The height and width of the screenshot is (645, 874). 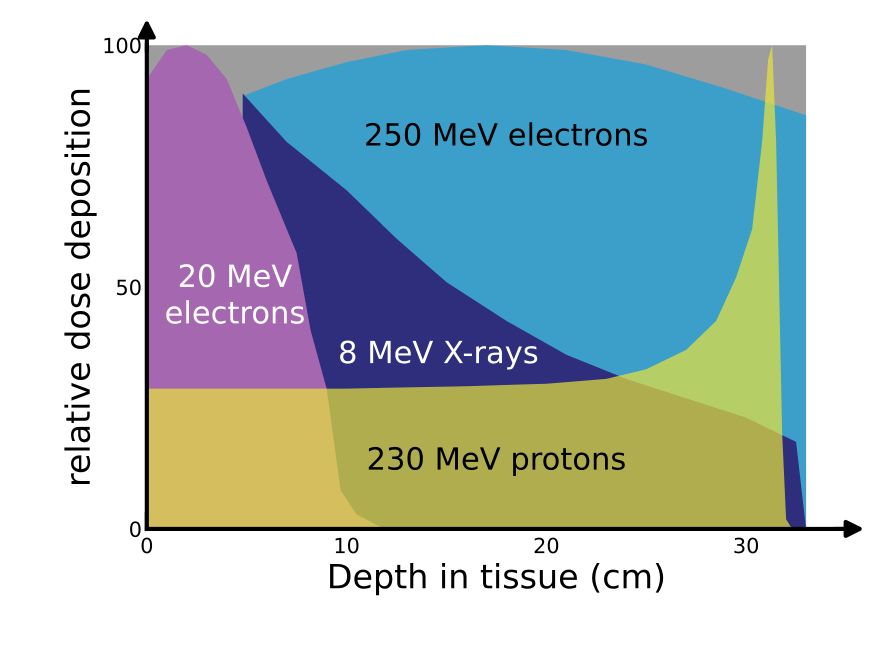 What do you see at coordinates (347, 546) in the screenshot?
I see `x-tick-label: 10` at bounding box center [347, 546].